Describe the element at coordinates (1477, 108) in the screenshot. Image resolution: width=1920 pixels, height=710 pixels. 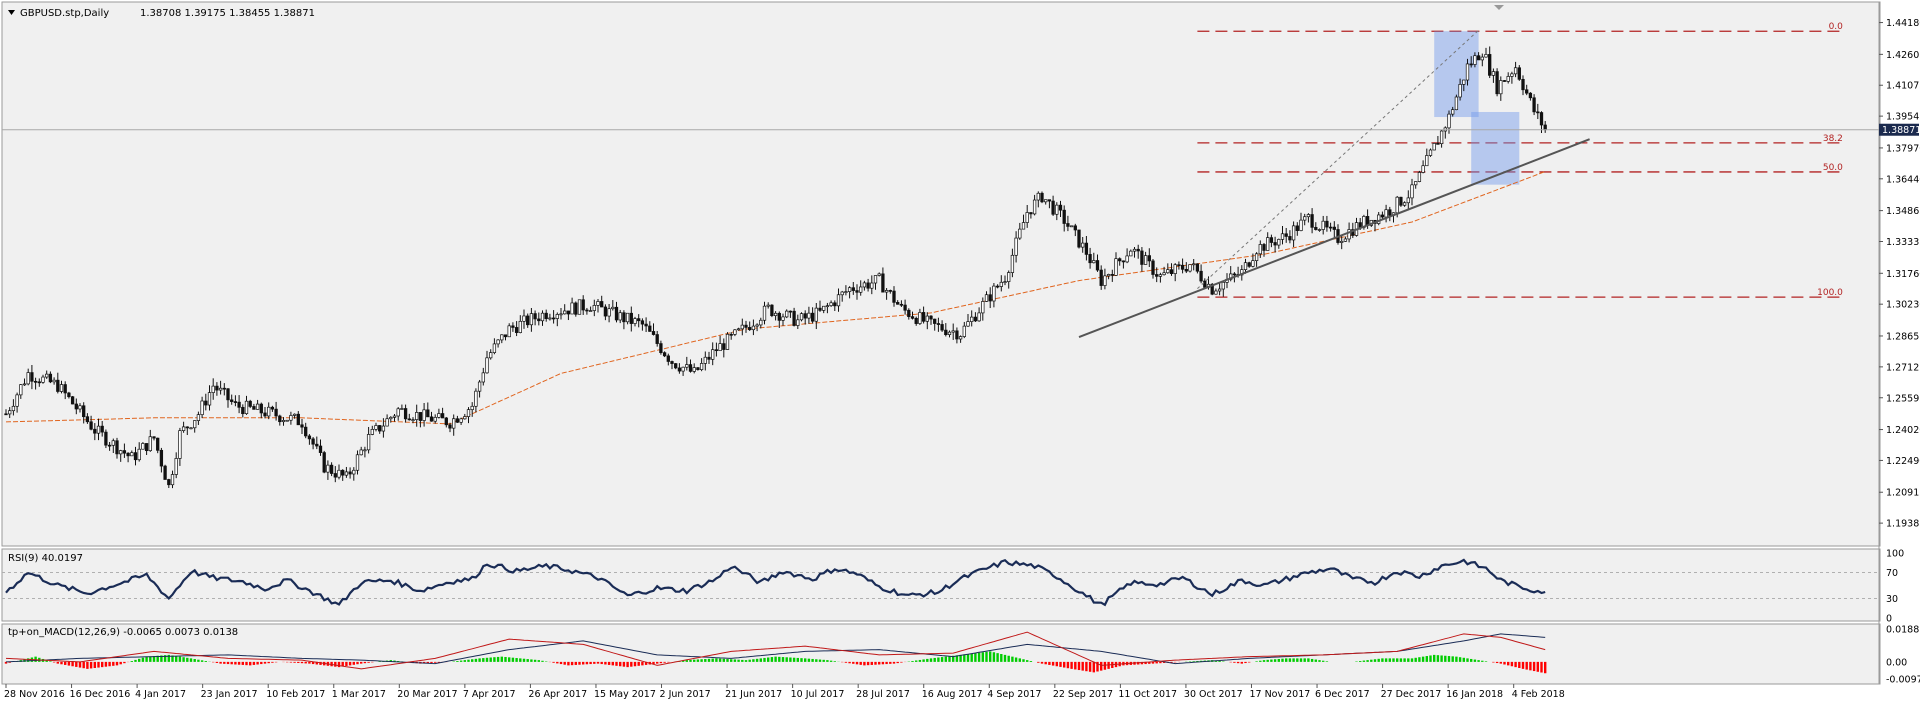
I see `highlight-boxes` at that location.